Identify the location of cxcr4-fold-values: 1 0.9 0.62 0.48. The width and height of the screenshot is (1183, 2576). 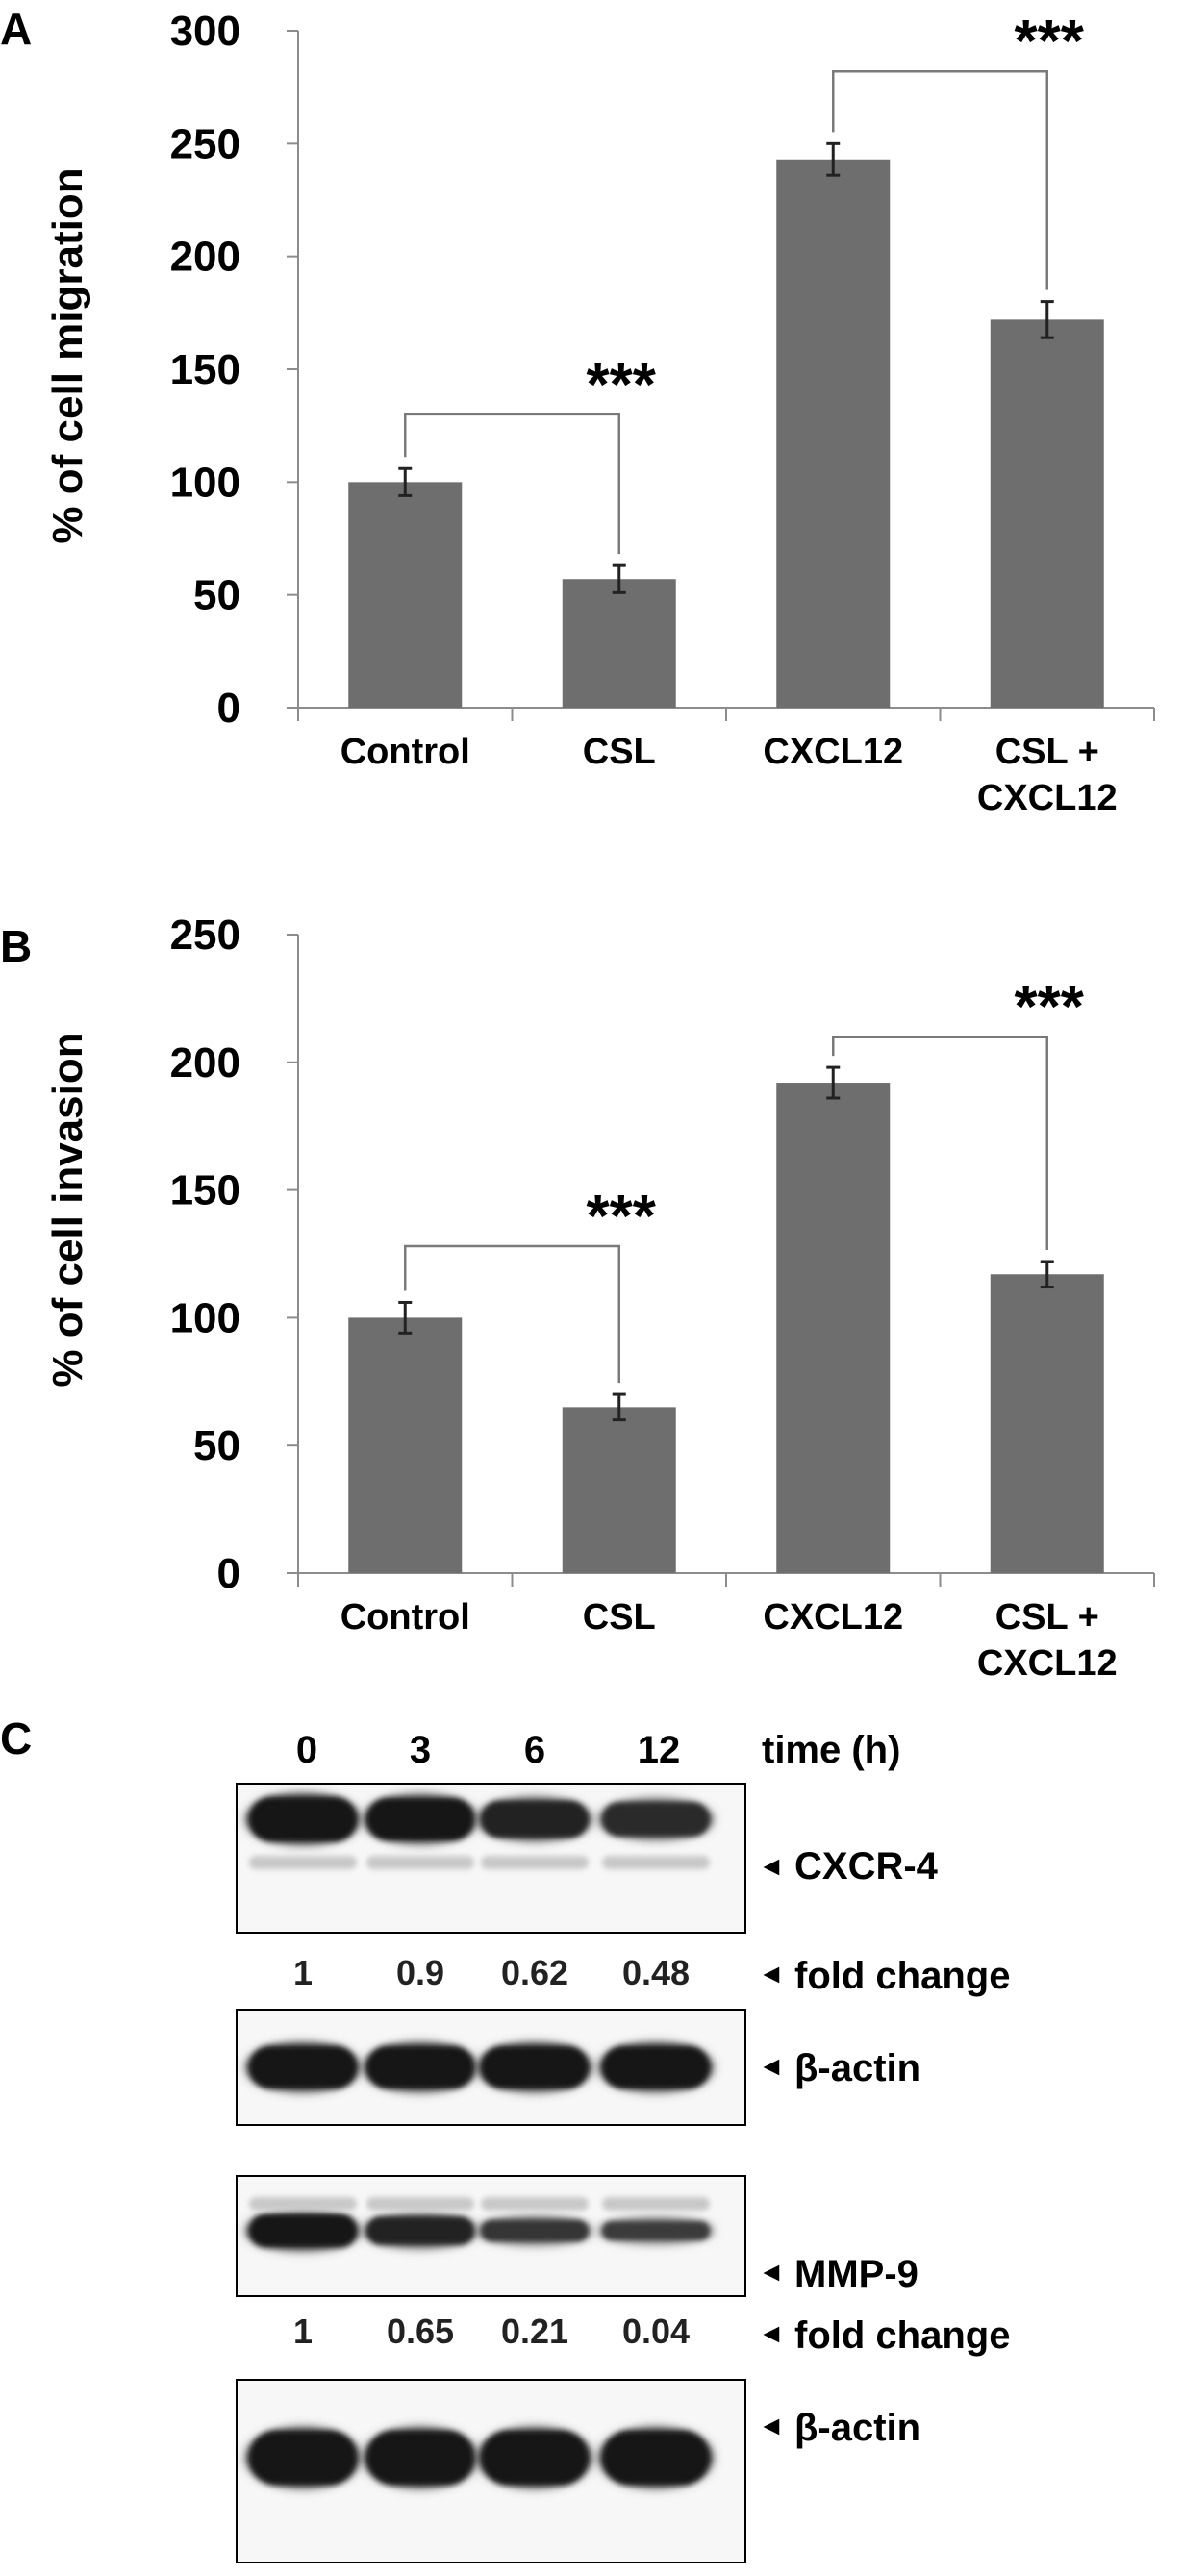
(491, 1972).